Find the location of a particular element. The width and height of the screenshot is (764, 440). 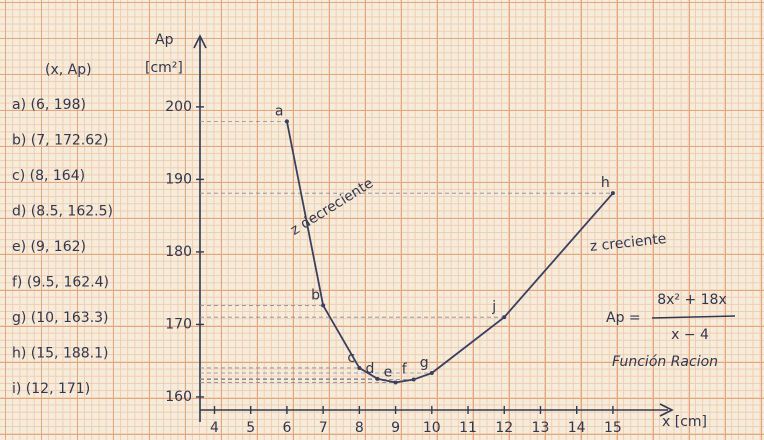

annotation: Función Racion is located at coordinates (665, 362).